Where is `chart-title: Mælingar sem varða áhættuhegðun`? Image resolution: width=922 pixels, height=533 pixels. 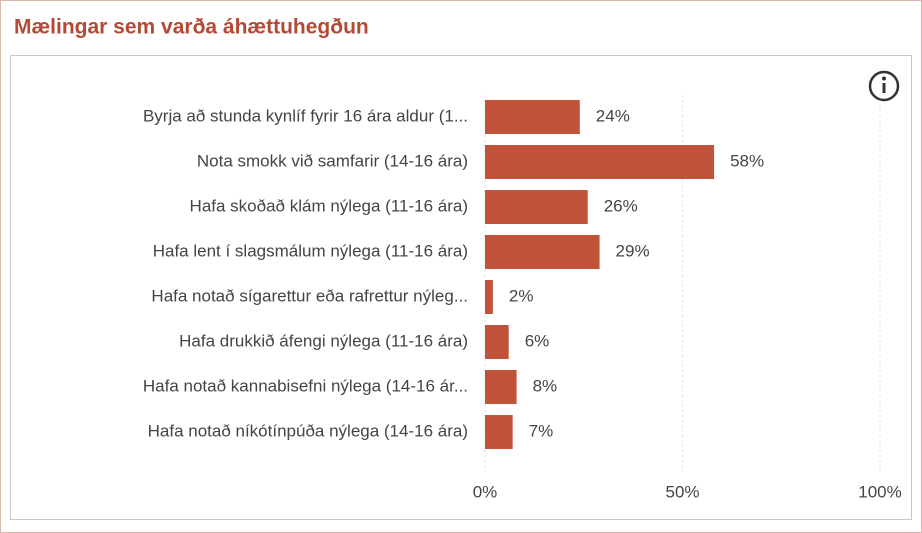
chart-title: Mælingar sem varða áhættuhegðun is located at coordinates (191, 27).